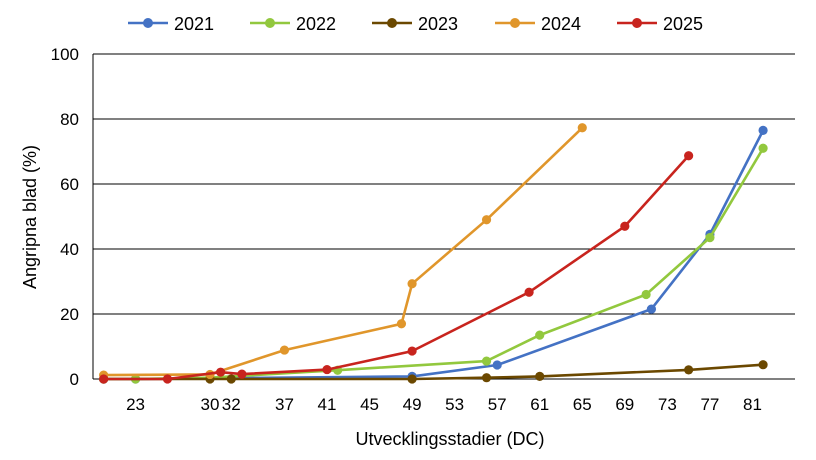 The height and width of the screenshot is (460, 816). Describe the element at coordinates (454, 404) in the screenshot. I see `x-tick-label: 53` at that location.